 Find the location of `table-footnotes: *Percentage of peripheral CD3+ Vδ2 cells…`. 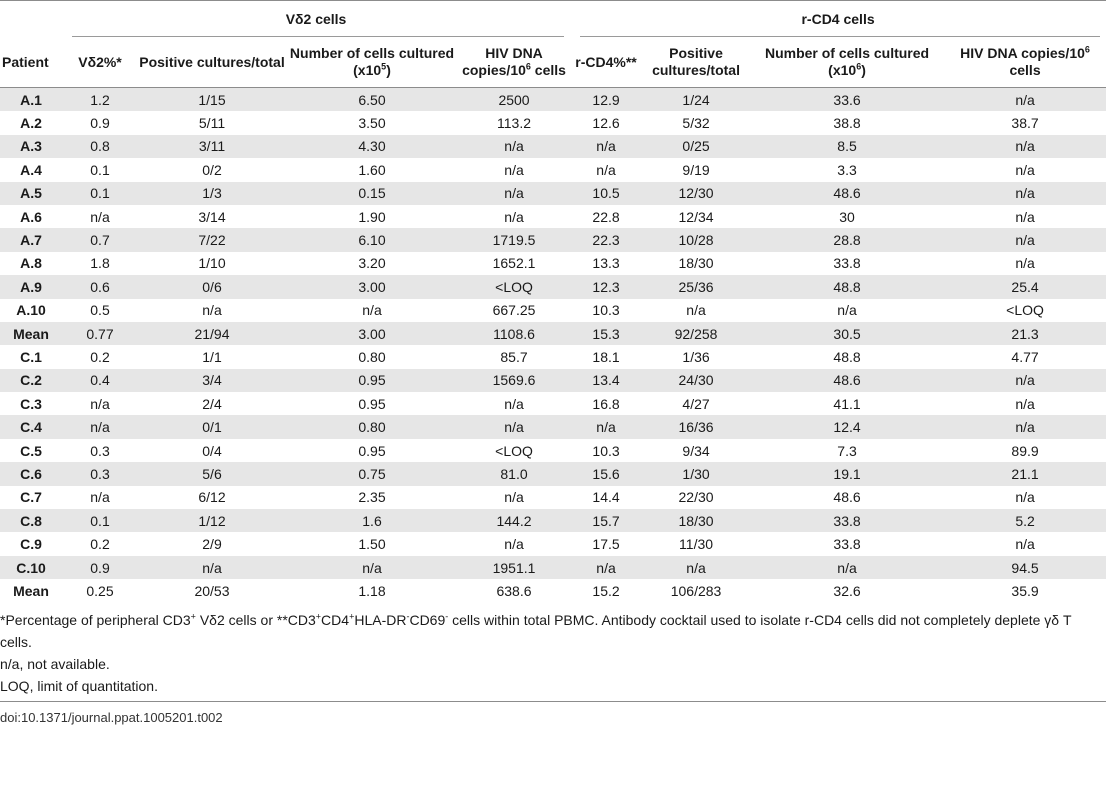

table-footnotes: *Percentage of peripheral CD3+ Vδ2 cells… is located at coordinates (553, 652).